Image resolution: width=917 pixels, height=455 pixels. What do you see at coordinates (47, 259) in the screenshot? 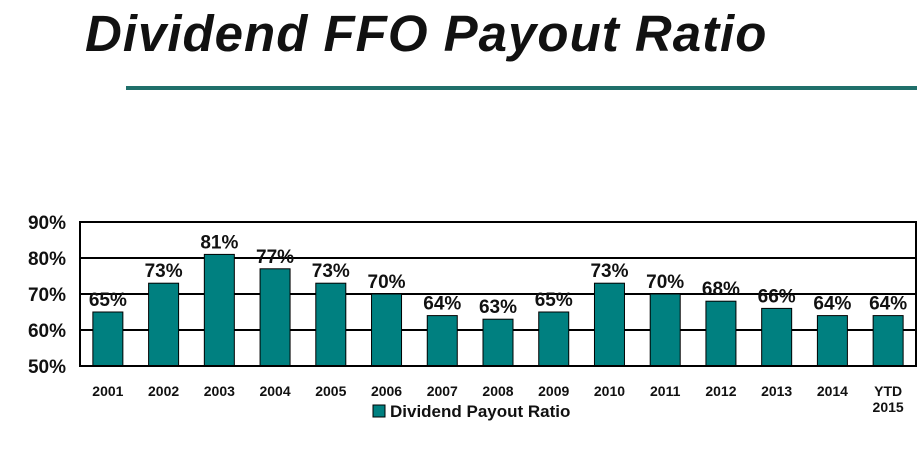
I see `y-tick-label: 80%` at bounding box center [47, 259].